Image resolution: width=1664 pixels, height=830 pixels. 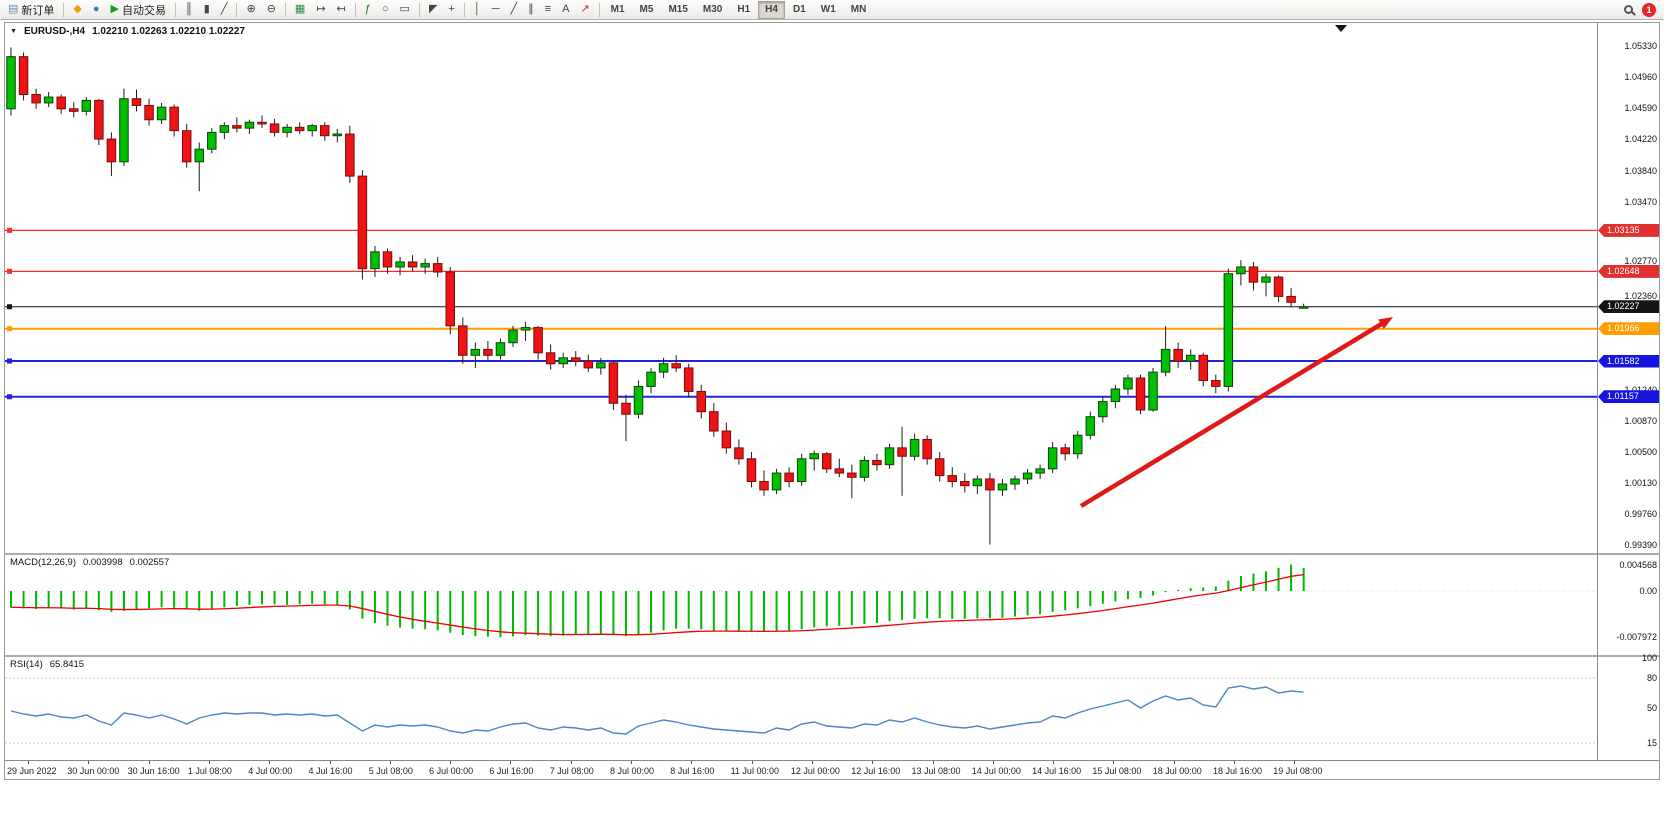 What do you see at coordinates (77, 9) in the screenshot?
I see `mql-market-button: ◆` at bounding box center [77, 9].